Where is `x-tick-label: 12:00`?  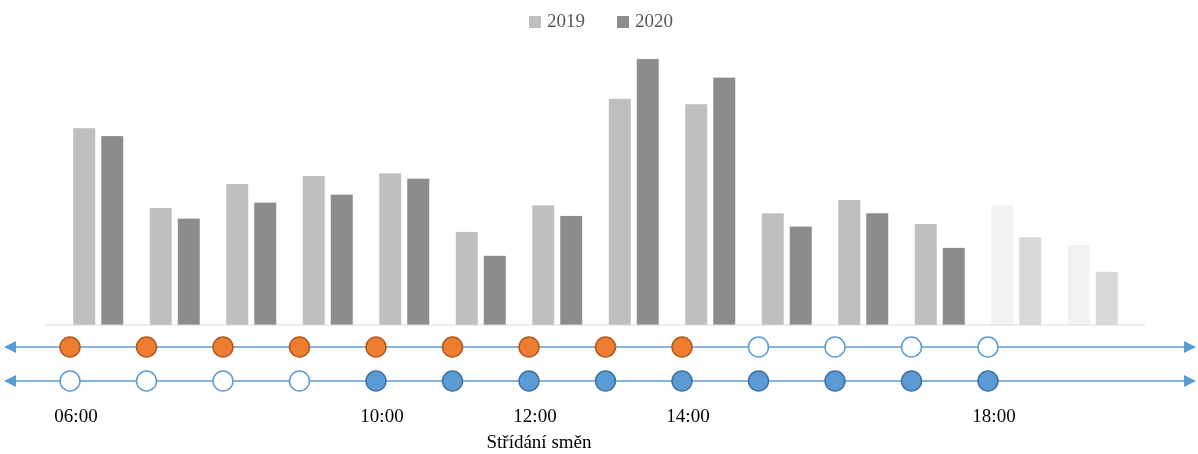 x-tick-label: 12:00 is located at coordinates (535, 415).